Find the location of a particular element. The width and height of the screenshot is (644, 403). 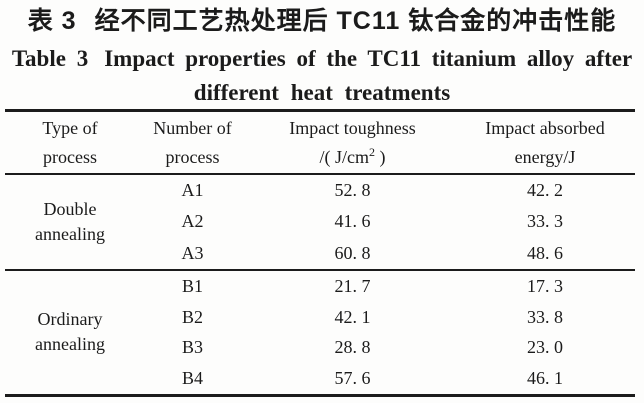

header-unit-line: /( J/cm2 ) is located at coordinates (352, 157).